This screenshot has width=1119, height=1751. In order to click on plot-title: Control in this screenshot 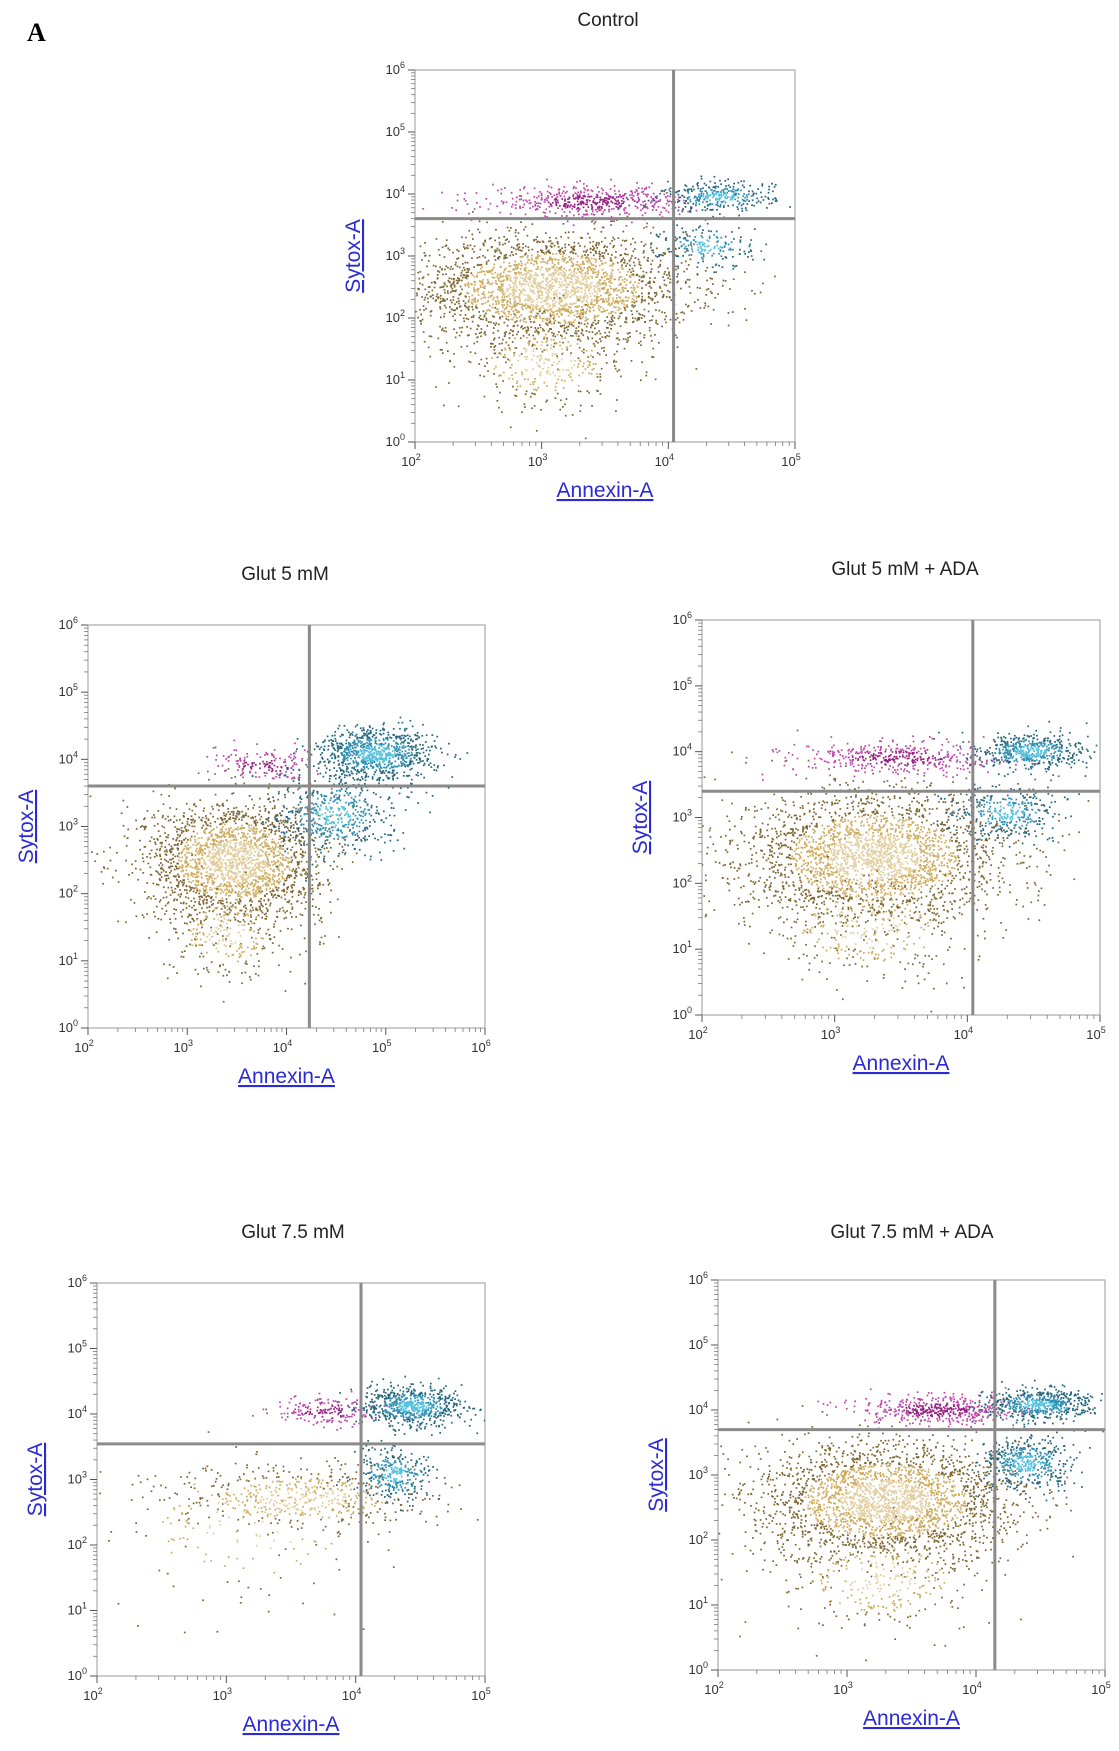, I will do `click(607, 20)`.